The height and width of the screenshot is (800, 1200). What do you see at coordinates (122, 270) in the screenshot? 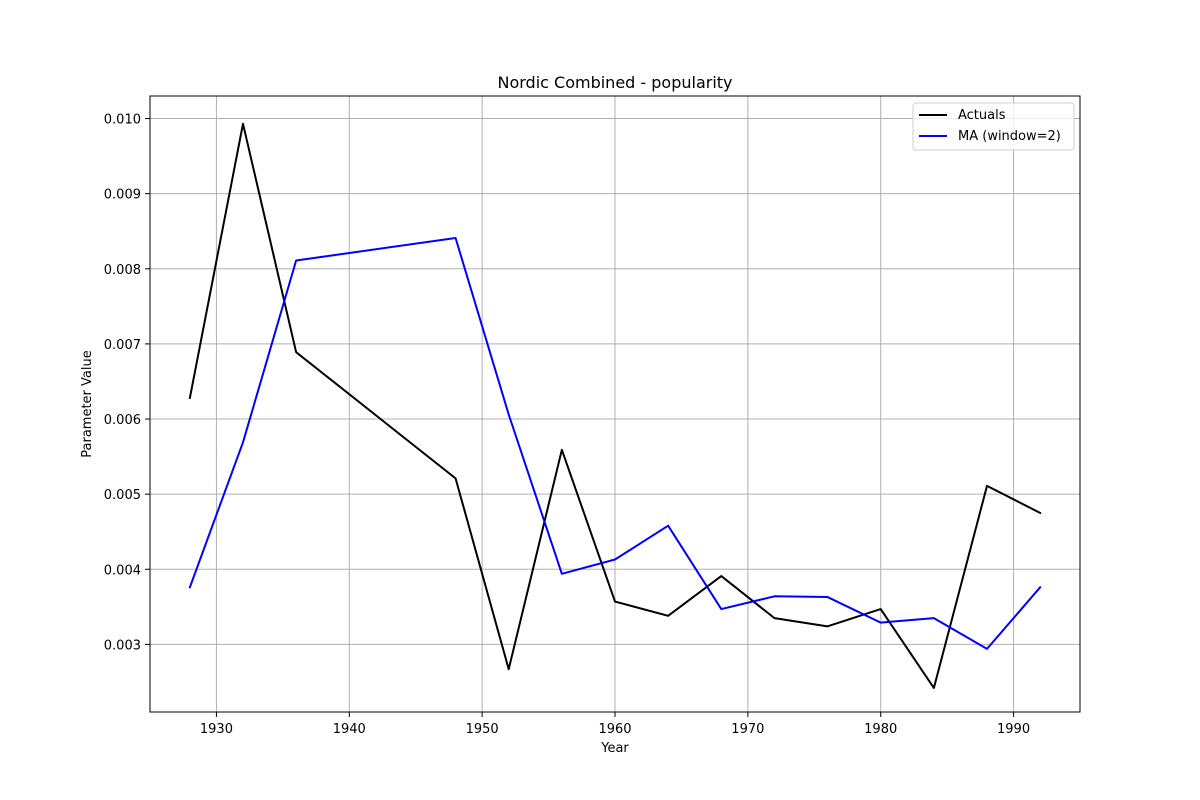
I see `y-tick-label: 0.008` at bounding box center [122, 270].